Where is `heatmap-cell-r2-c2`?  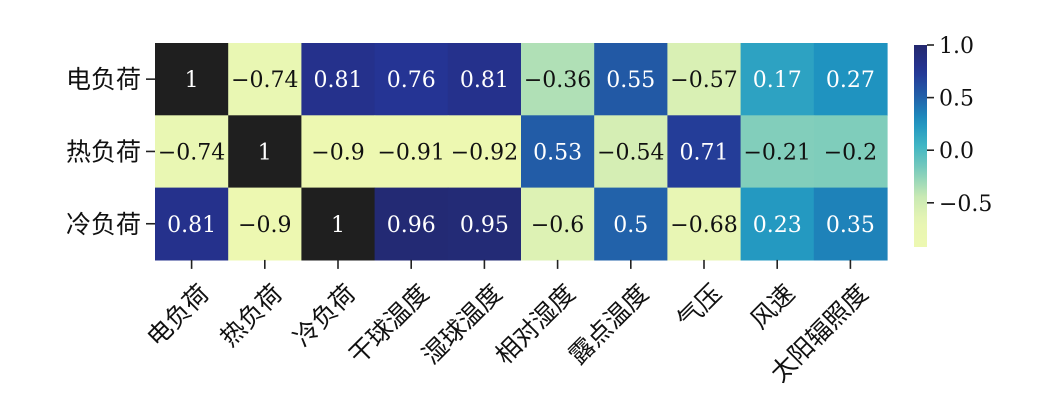 heatmap-cell-r2-c2 is located at coordinates (338, 224).